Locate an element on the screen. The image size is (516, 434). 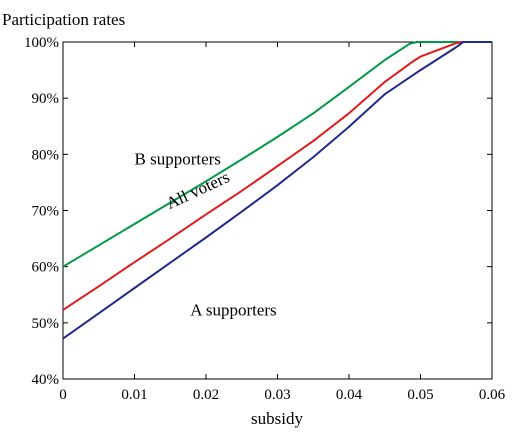
x-tick-label: 0.01 is located at coordinates (134, 395).